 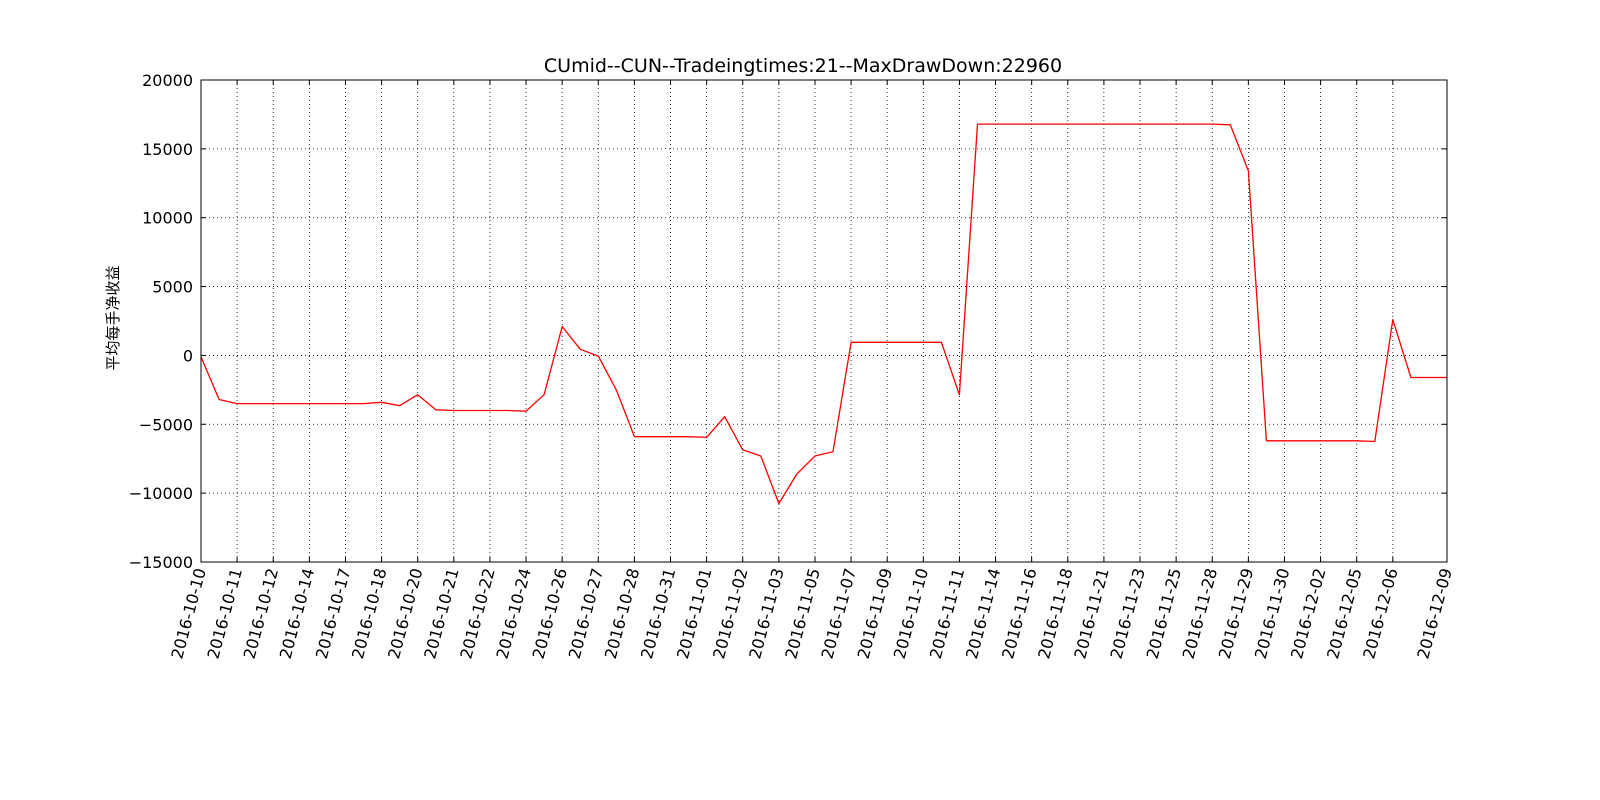 I want to click on y-tick-label: 5000, so click(x=172, y=287).